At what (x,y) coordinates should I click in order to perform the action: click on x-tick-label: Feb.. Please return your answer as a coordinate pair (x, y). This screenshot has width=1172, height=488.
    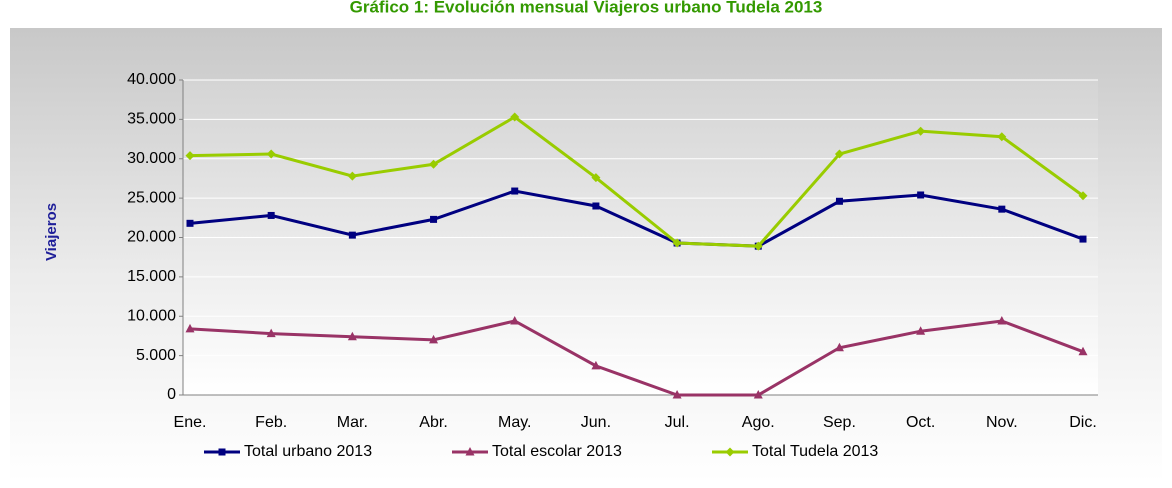
    Looking at the image, I should click on (271, 422).